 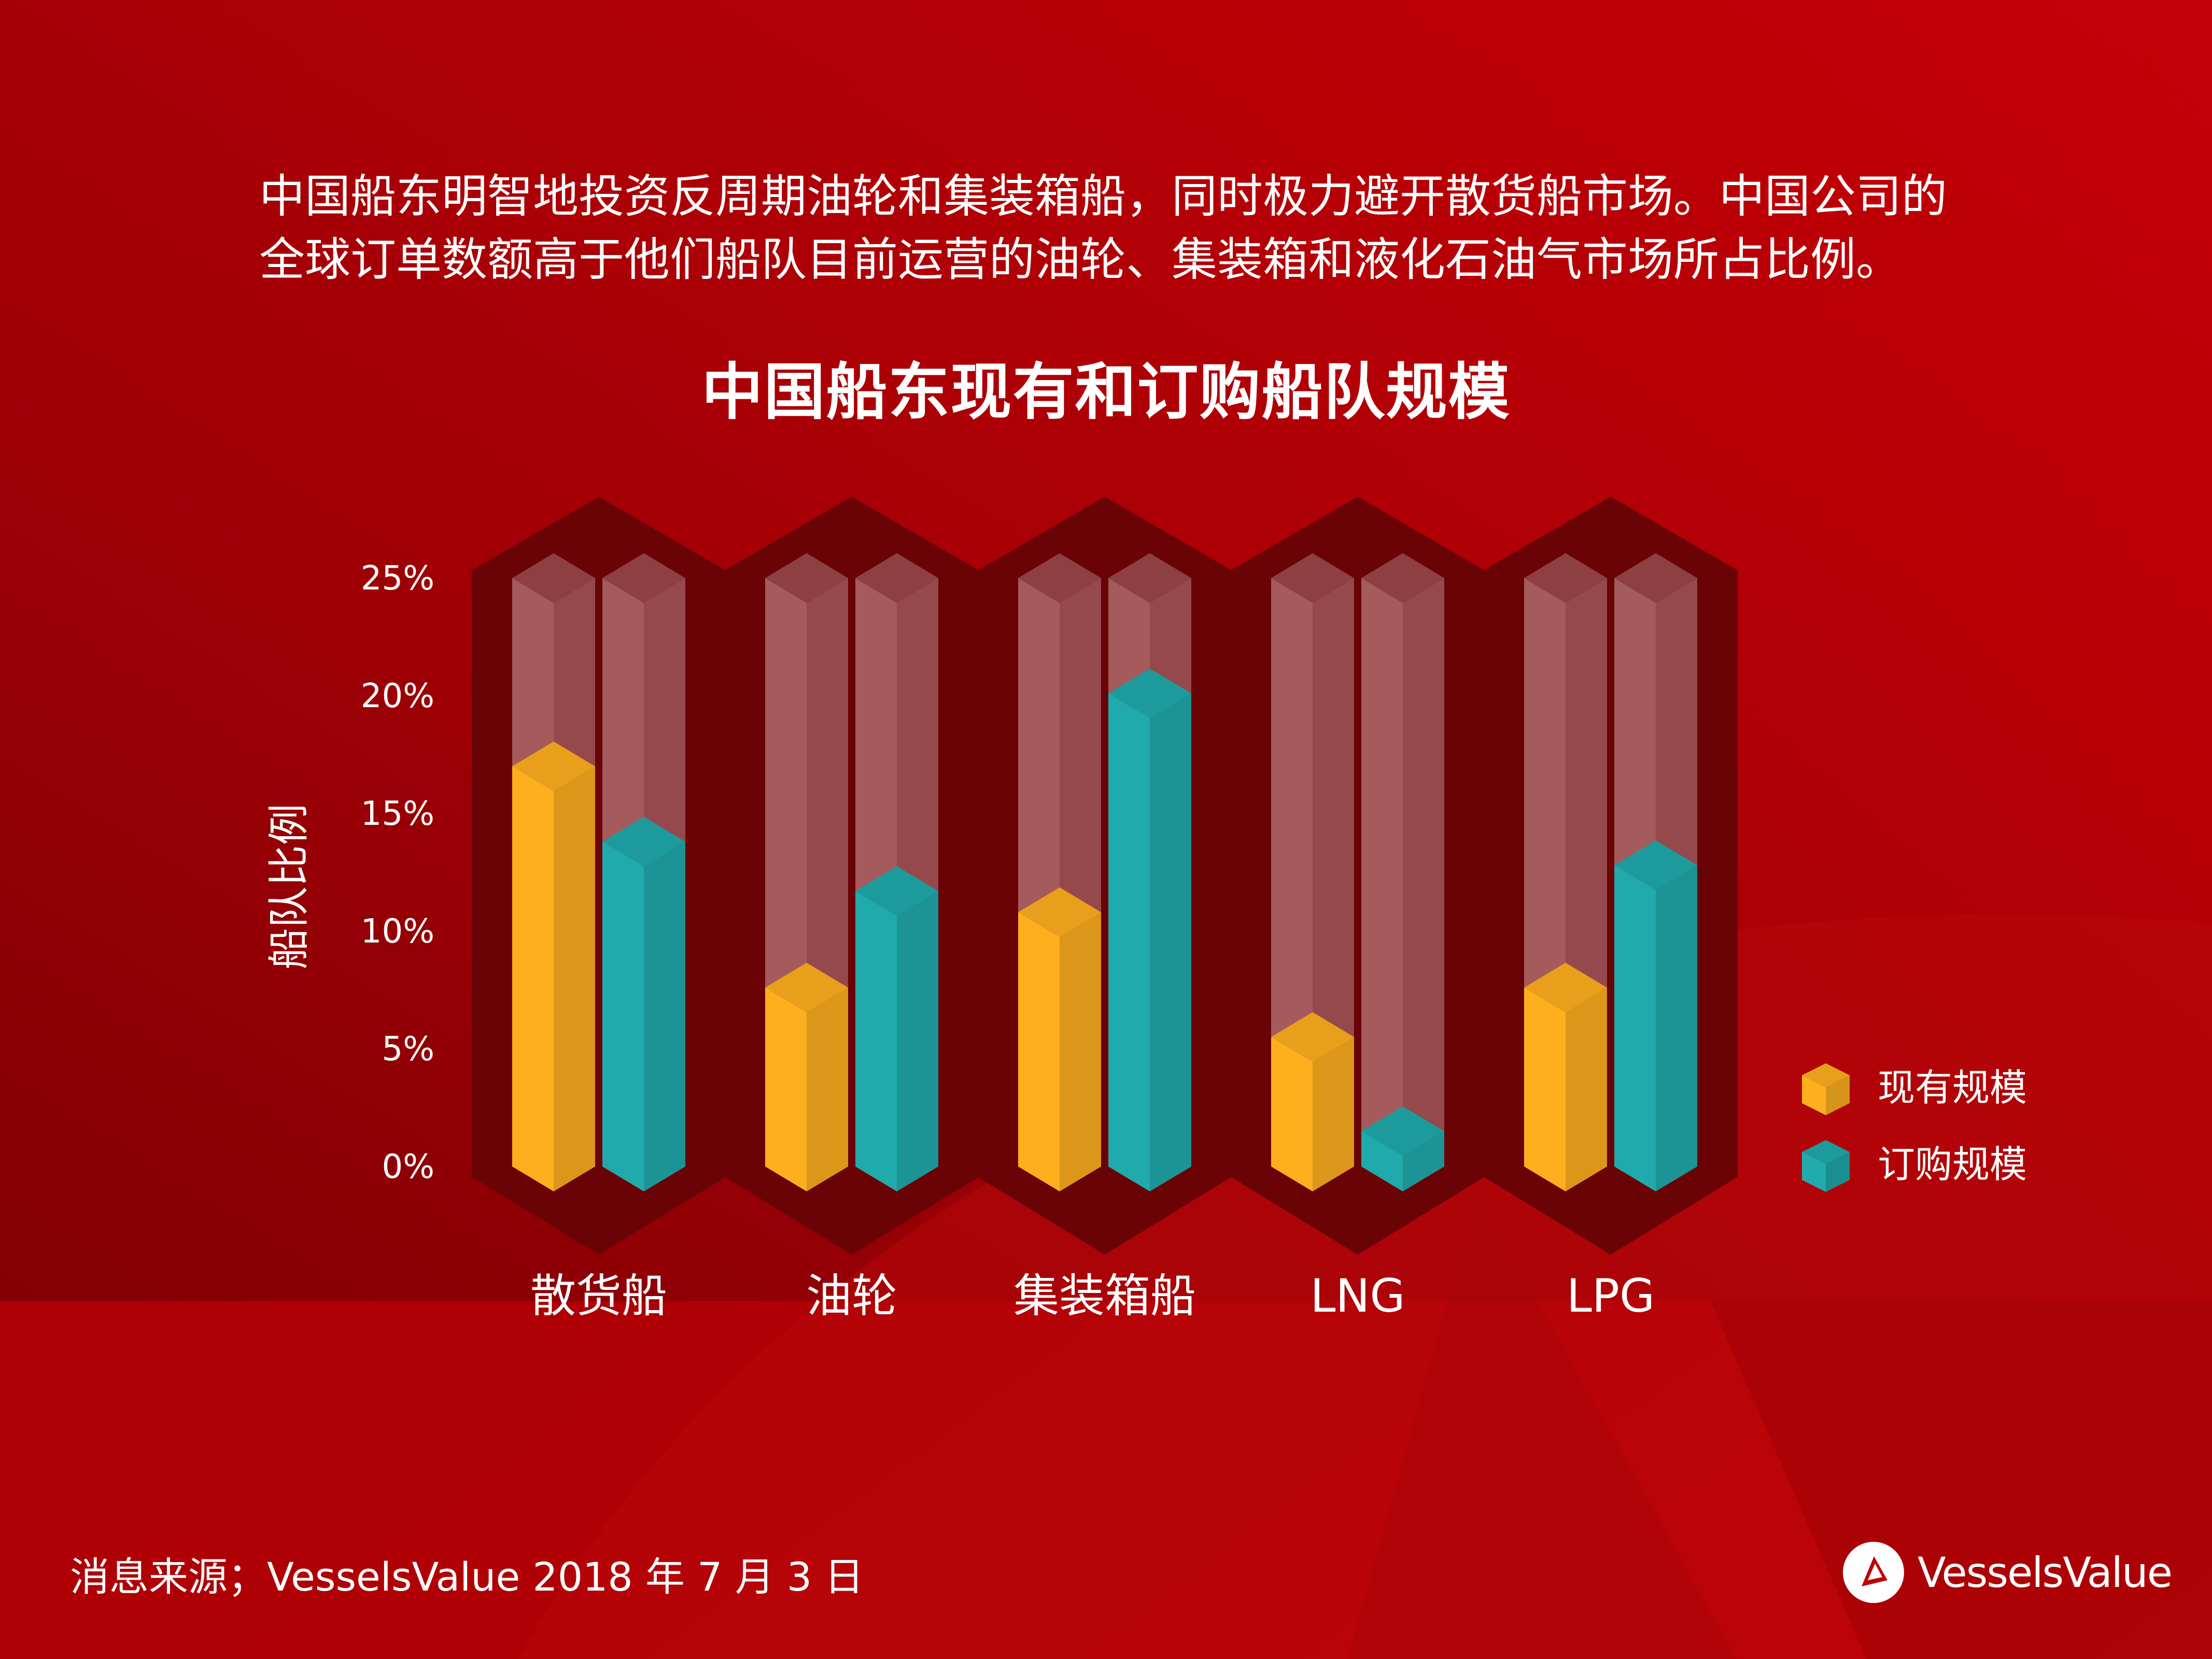 I want to click on legend-label: 订购规模, so click(x=1952, y=1164).